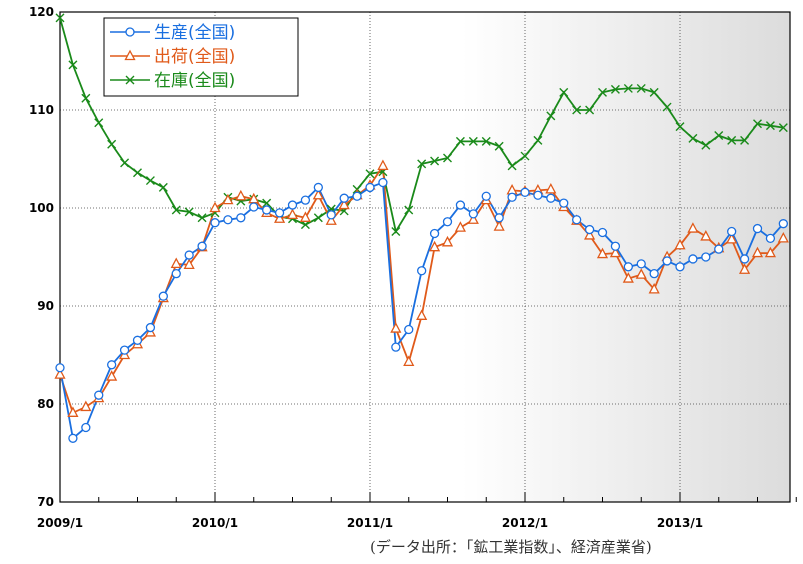 Image resolution: width=803 pixels, height=564 pixels. What do you see at coordinates (45, 404) in the screenshot?
I see `y-tick-label: 80` at bounding box center [45, 404].